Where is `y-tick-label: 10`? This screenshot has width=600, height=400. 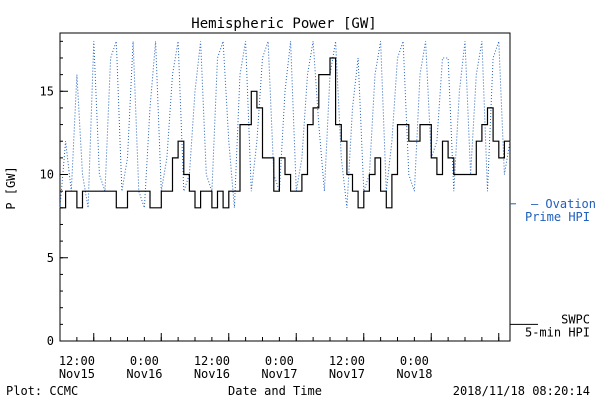
y-tick-label: 10 is located at coordinates (47, 175).